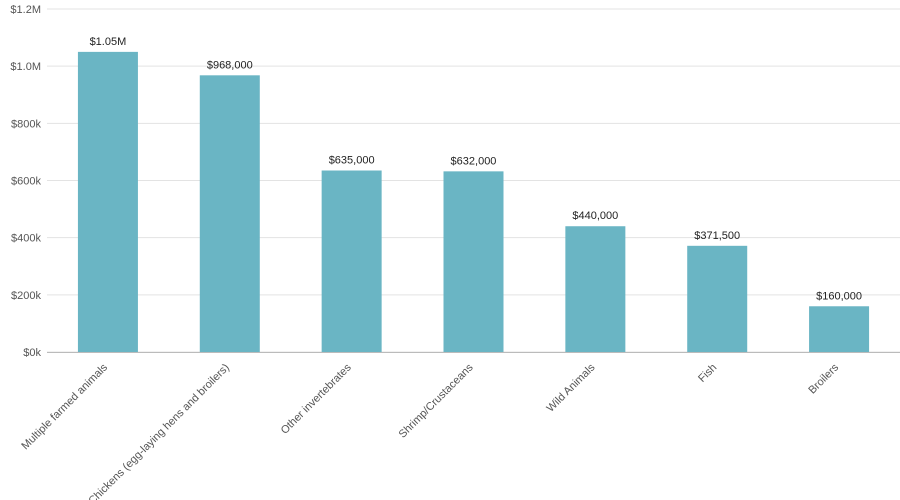  Describe the element at coordinates (707, 373) in the screenshot. I see `x-tick-label: Fish` at that location.